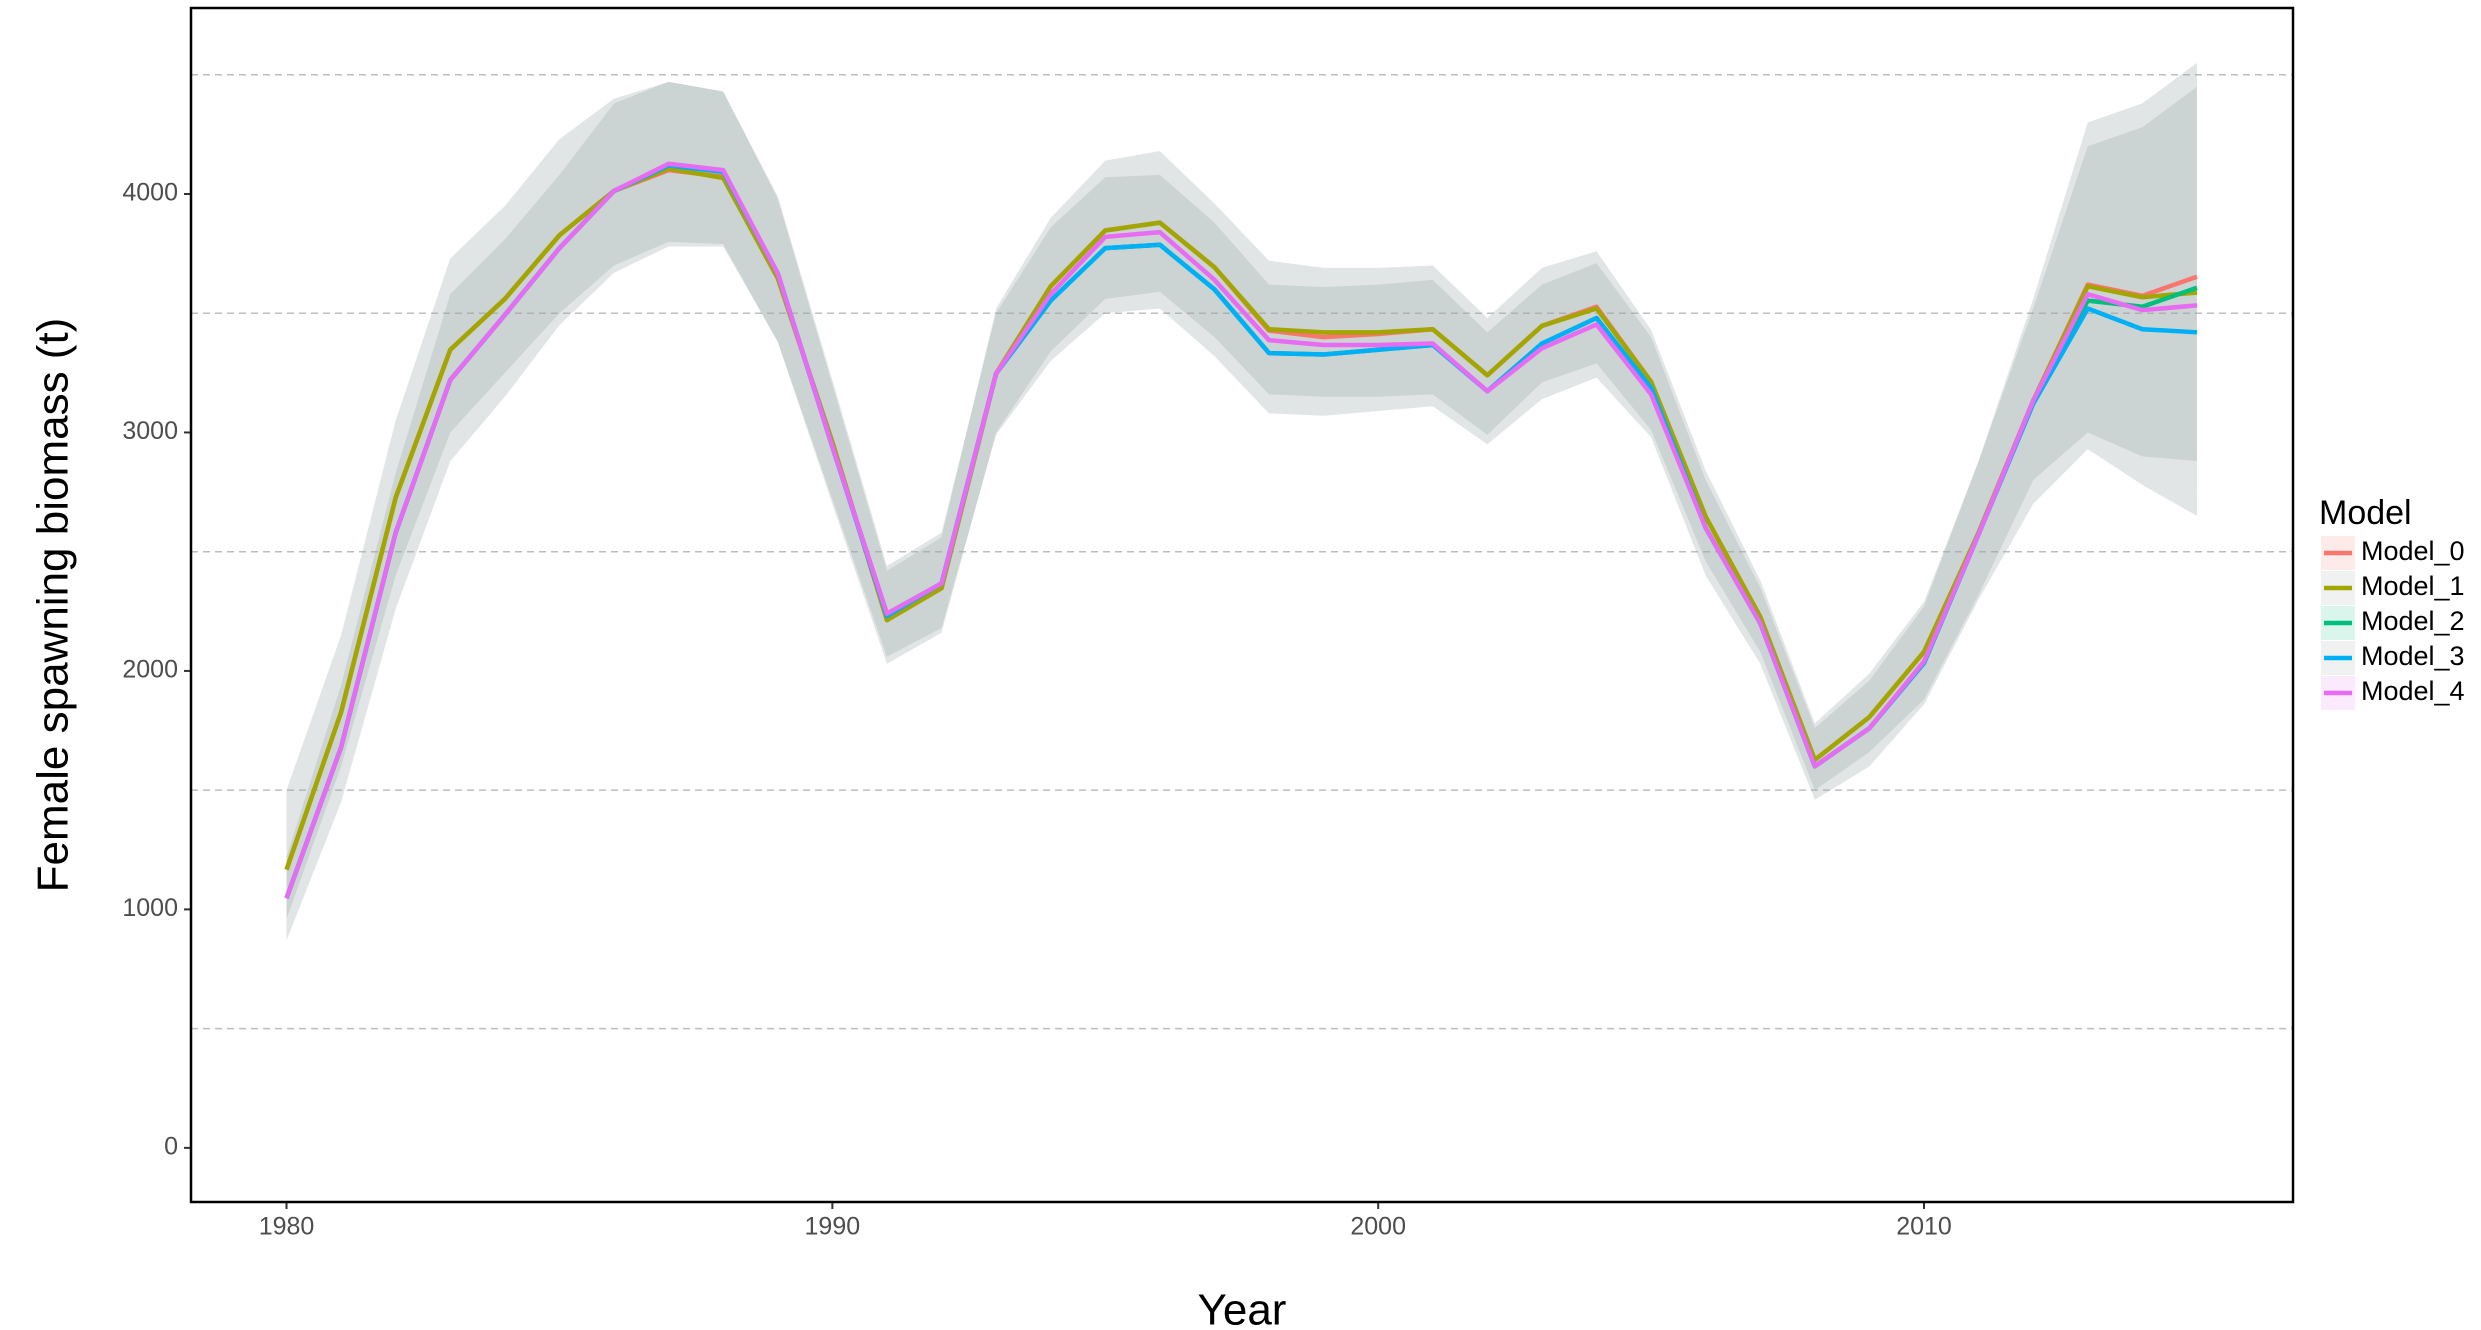 Image resolution: width=2481 pixels, height=1330 pixels. I want to click on y-tick-label: 1000, so click(150, 908).